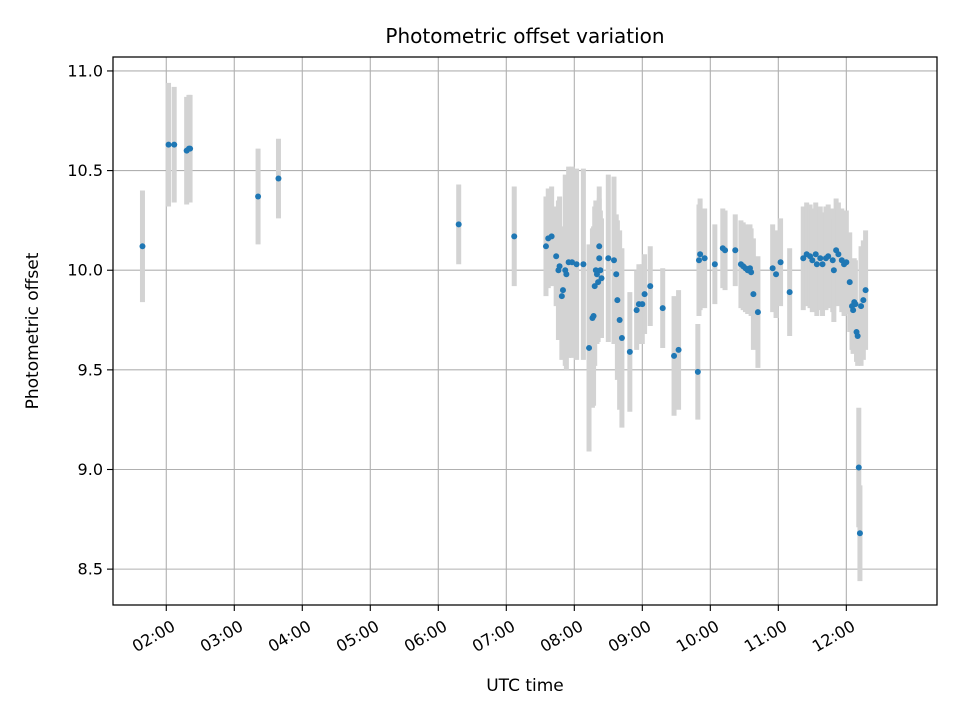 The image size is (960, 720). Describe the element at coordinates (90, 569) in the screenshot. I see `y-tick-label: 8.5` at that location.